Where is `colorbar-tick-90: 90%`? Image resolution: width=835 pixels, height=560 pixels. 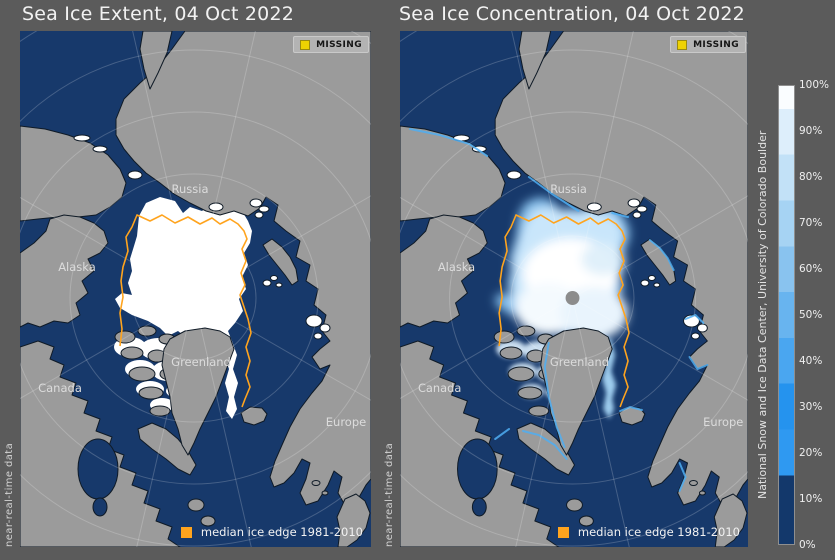 colorbar-tick-90: 90% is located at coordinates (811, 131).